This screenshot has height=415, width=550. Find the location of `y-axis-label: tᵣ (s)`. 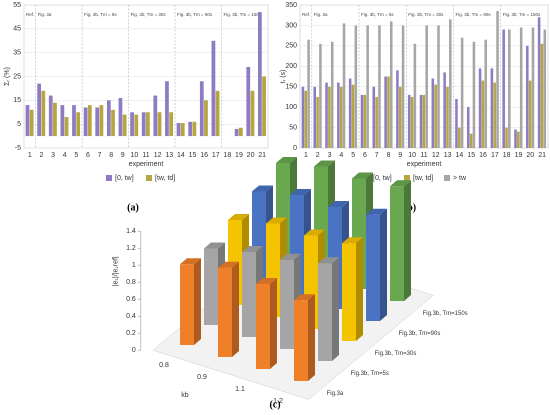

y-axis-label: tᵣ (s) is located at coordinates (283, 77).